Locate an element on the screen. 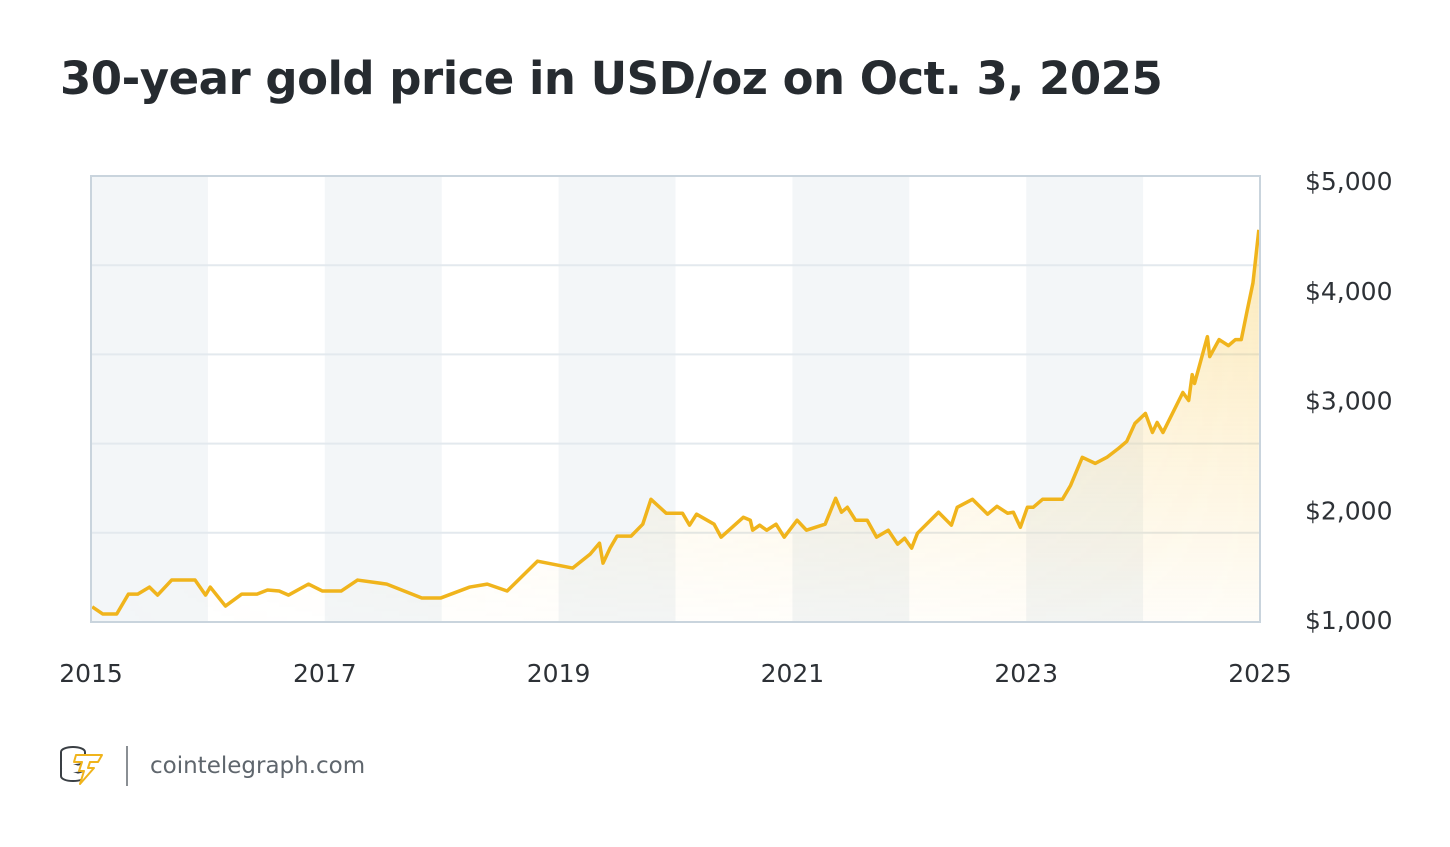  x-tick-label: 2017 is located at coordinates (325, 673).